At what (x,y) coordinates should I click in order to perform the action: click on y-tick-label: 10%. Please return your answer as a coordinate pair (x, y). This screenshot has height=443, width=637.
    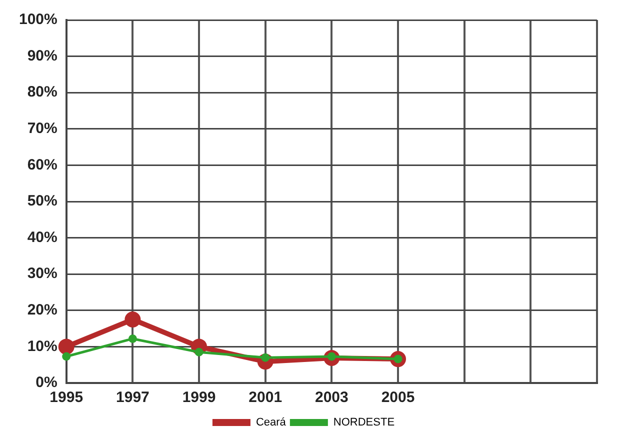
    Looking at the image, I should click on (42, 346).